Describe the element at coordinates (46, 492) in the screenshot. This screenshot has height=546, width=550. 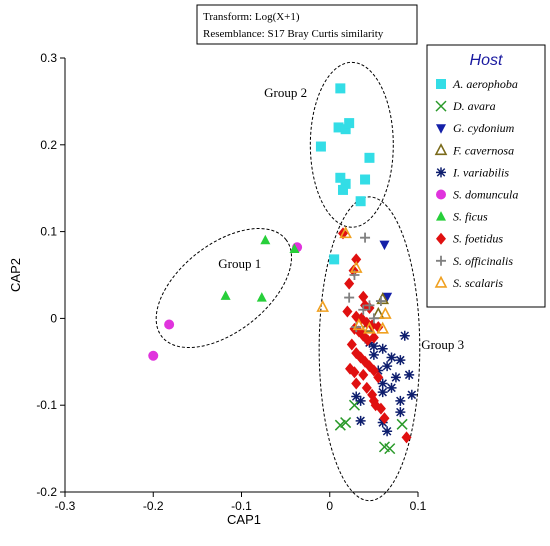
I see `y-tick-label: -0.2` at that location.